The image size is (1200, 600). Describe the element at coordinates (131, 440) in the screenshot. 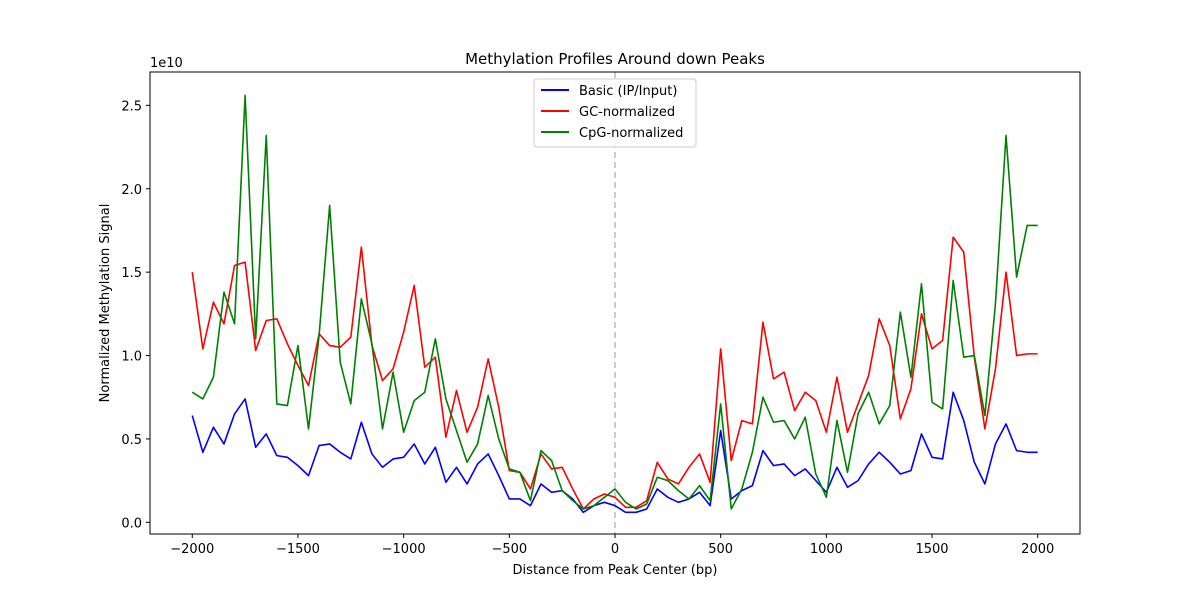

I see `y-tick-label: 0.5` at that location.